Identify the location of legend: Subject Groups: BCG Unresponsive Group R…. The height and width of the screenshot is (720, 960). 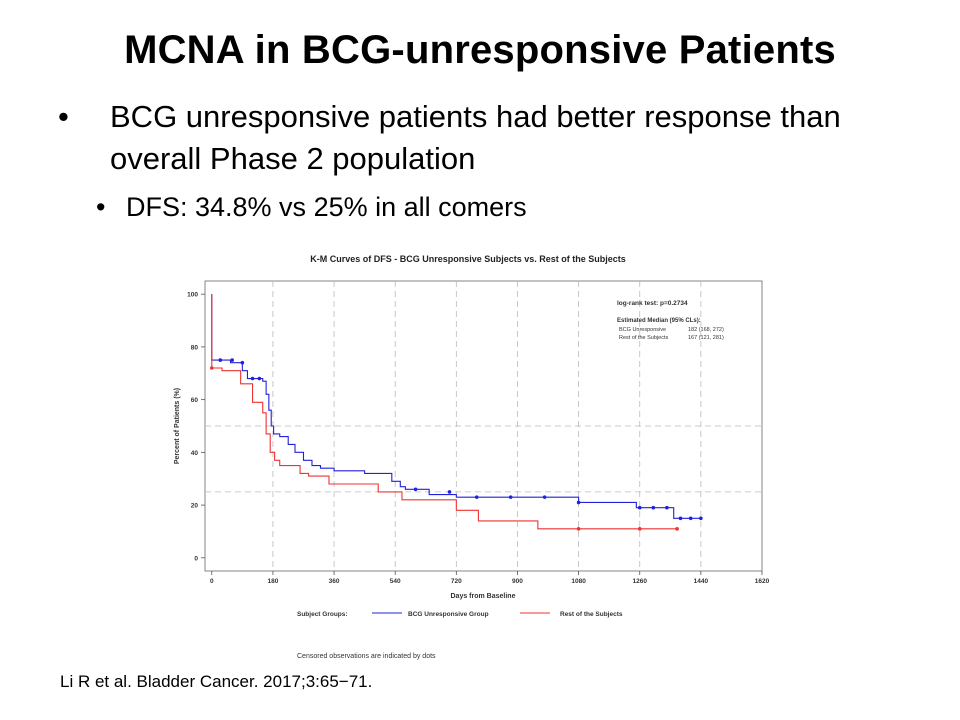
(460, 614).